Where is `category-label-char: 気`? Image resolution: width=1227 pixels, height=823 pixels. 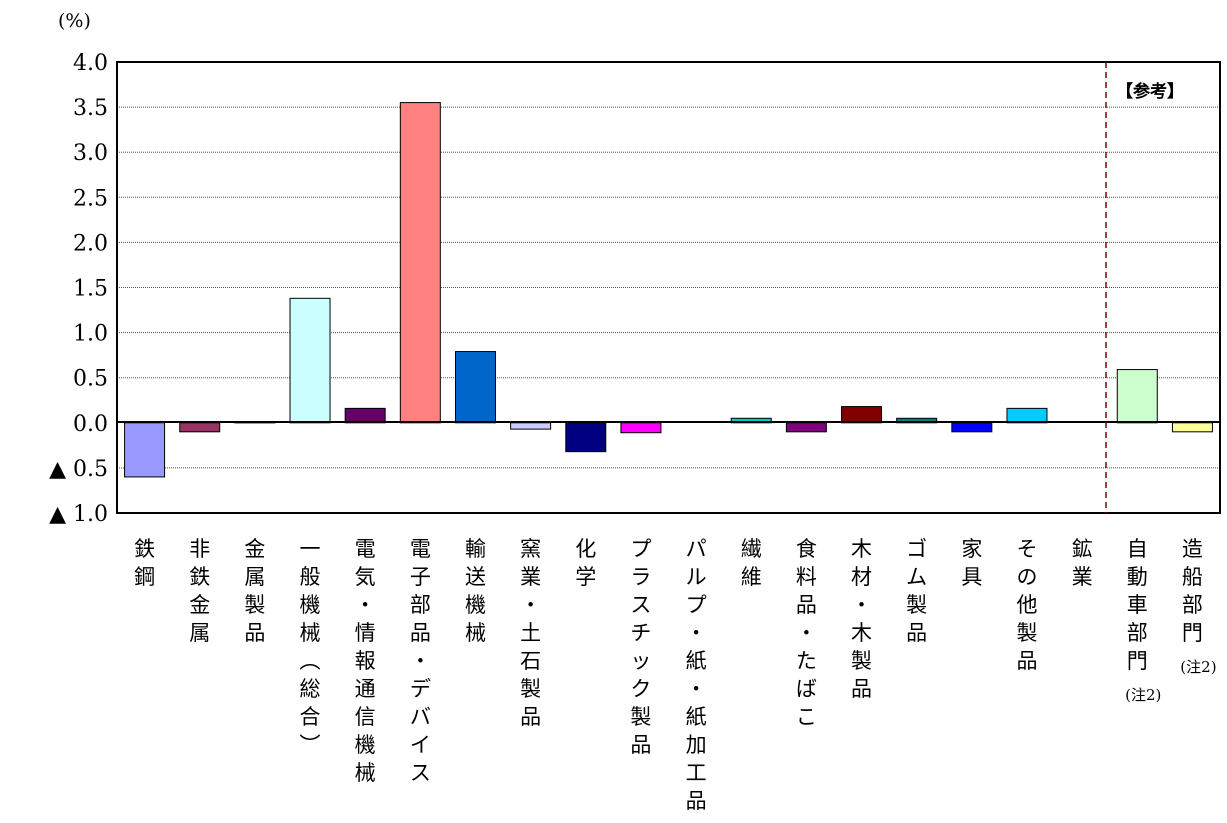
category-label-char: 気 is located at coordinates (365, 577).